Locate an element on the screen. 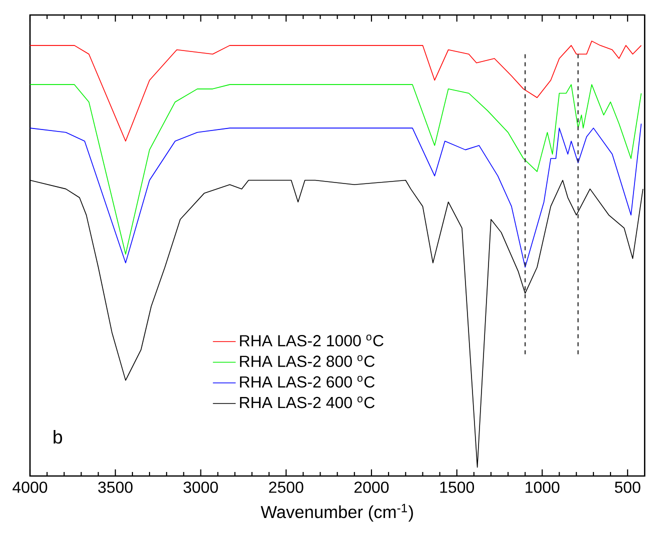 Image resolution: width=655 pixels, height=548 pixels. x-tick-label: 2500 is located at coordinates (286, 487).